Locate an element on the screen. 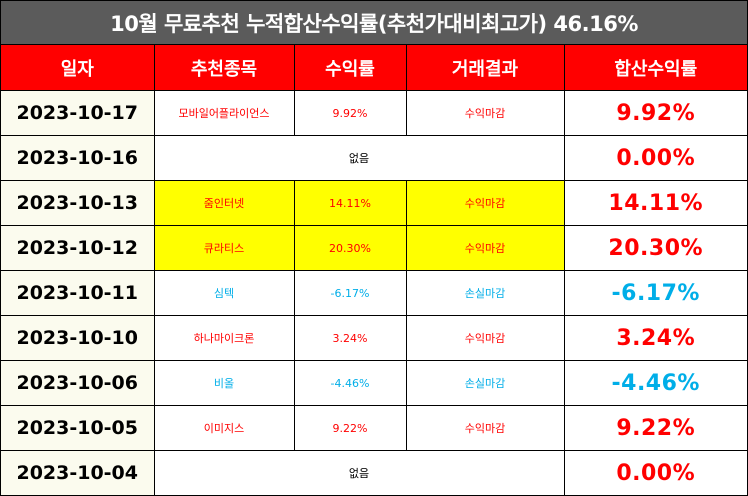  row-stock: 줌인터넷 is located at coordinates (224, 203).